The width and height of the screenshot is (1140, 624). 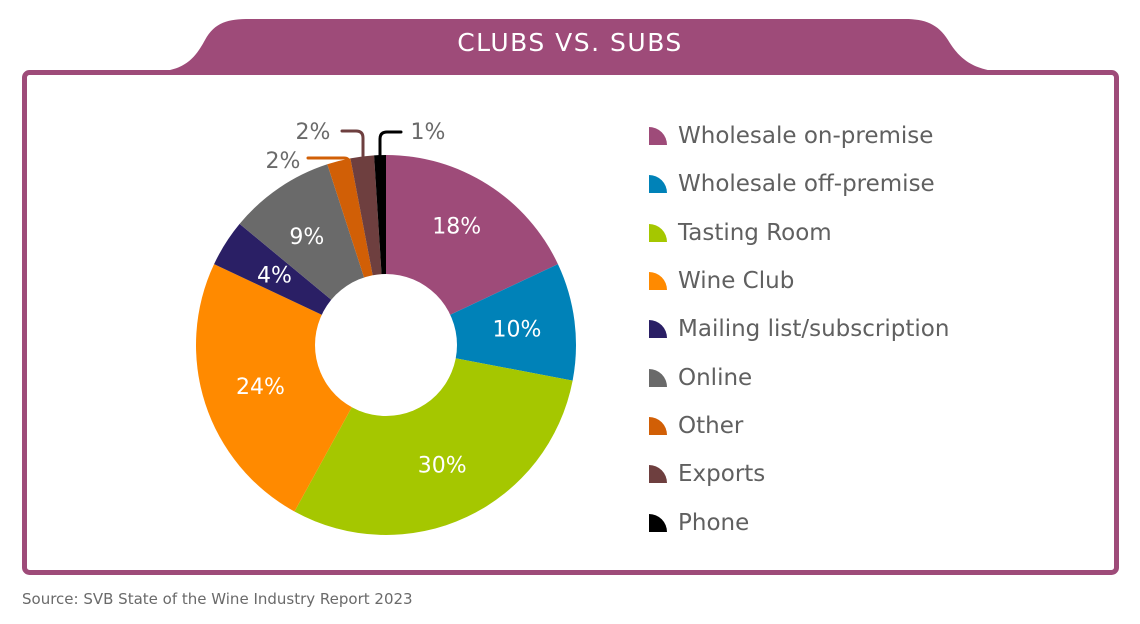 I want to click on legend-item-online: Online, so click(x=799, y=377).